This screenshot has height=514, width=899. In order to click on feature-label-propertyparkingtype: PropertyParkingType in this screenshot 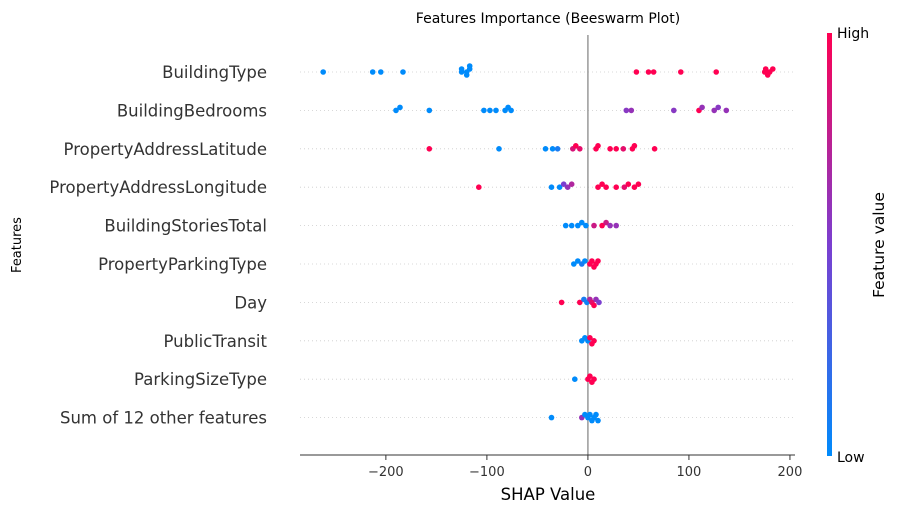, I will do `click(182, 264)`.